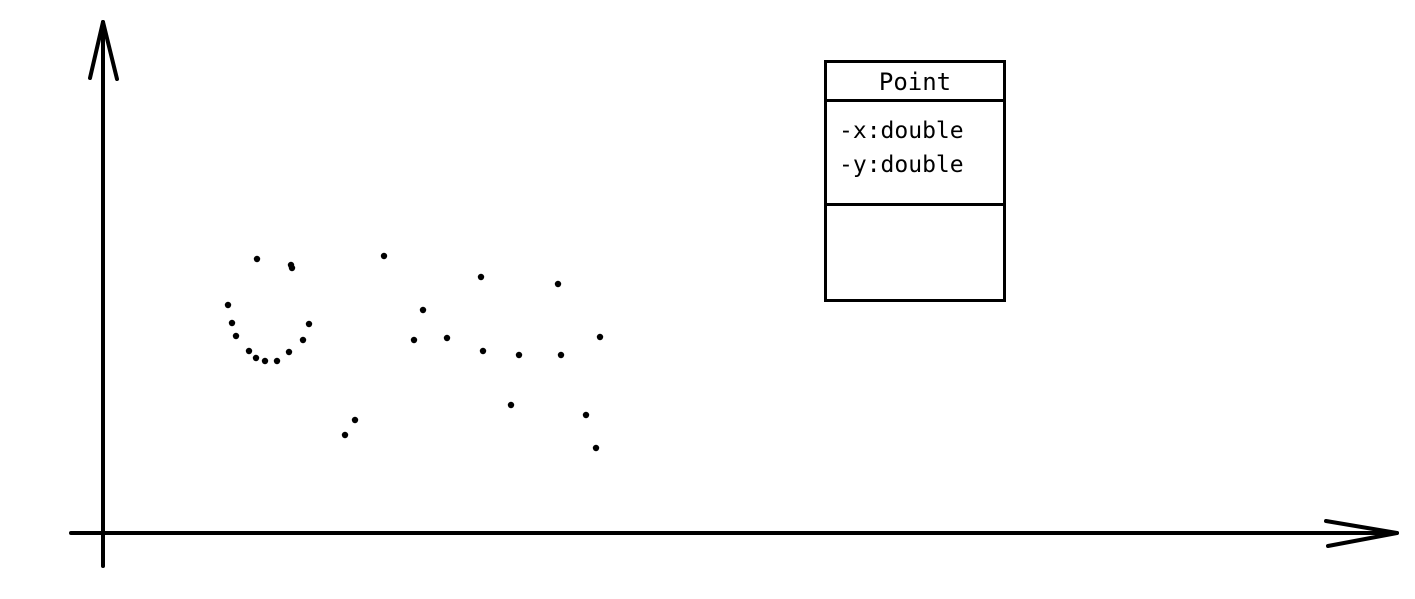 The width and height of the screenshot is (1415, 599). What do you see at coordinates (103, 50) in the screenshot?
I see `y-axis-arrowhead` at bounding box center [103, 50].